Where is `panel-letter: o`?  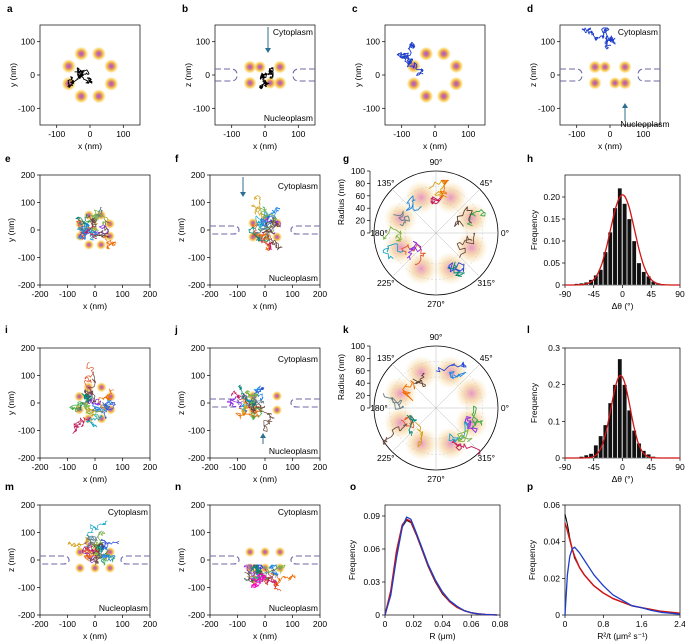 panel-letter: o is located at coordinates (353, 487).